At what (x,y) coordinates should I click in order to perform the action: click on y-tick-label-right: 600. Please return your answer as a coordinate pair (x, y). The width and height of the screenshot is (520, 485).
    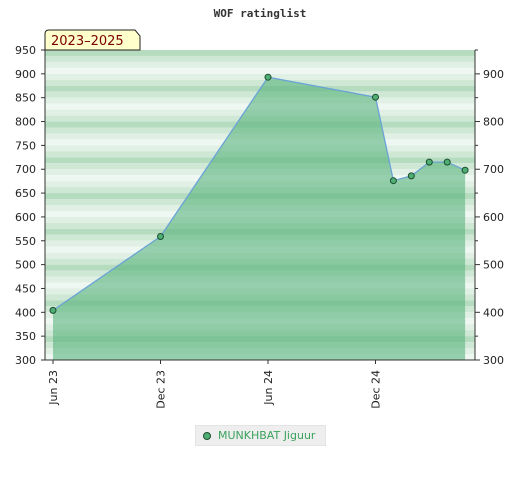
    Looking at the image, I should click on (493, 217).